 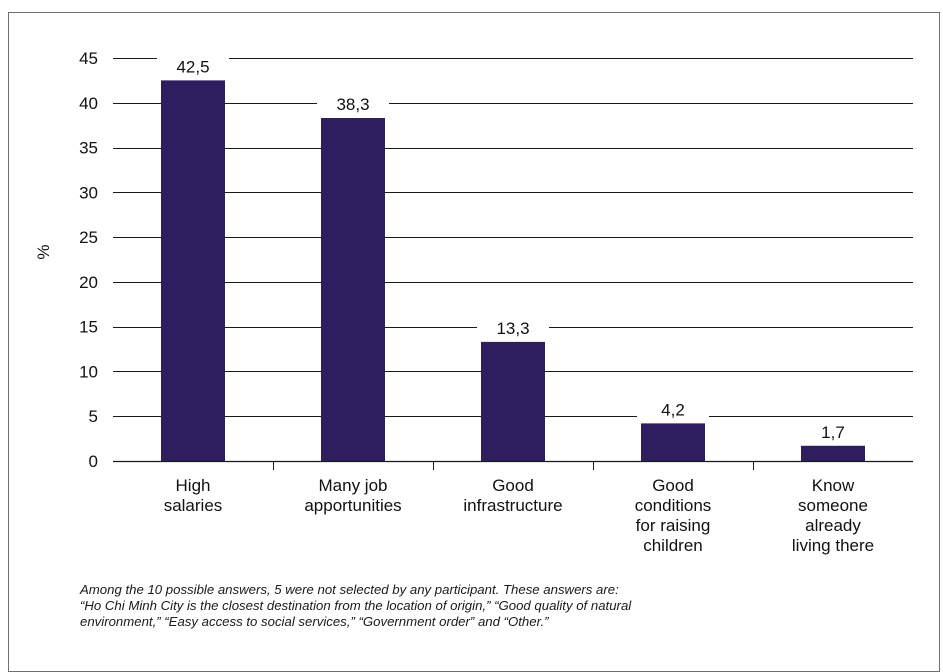 I want to click on y-tick-label: 25, so click(x=88, y=237).